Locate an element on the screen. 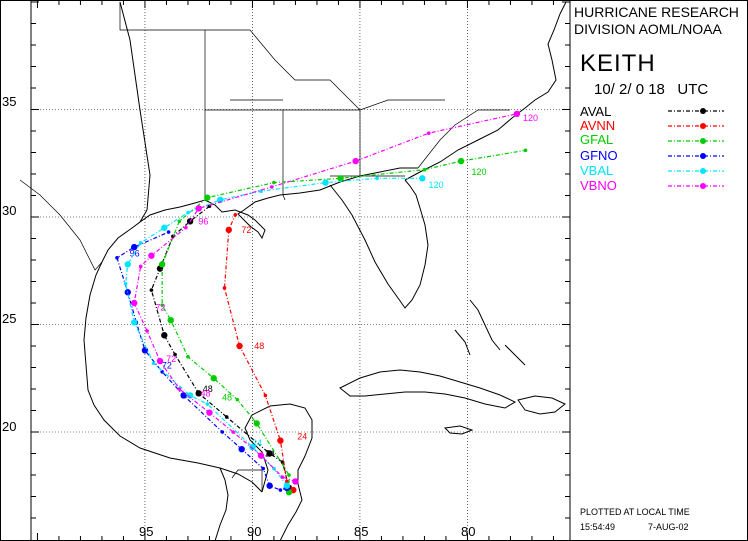 The image size is (748, 541). florida-peninsula is located at coordinates (379, 244).